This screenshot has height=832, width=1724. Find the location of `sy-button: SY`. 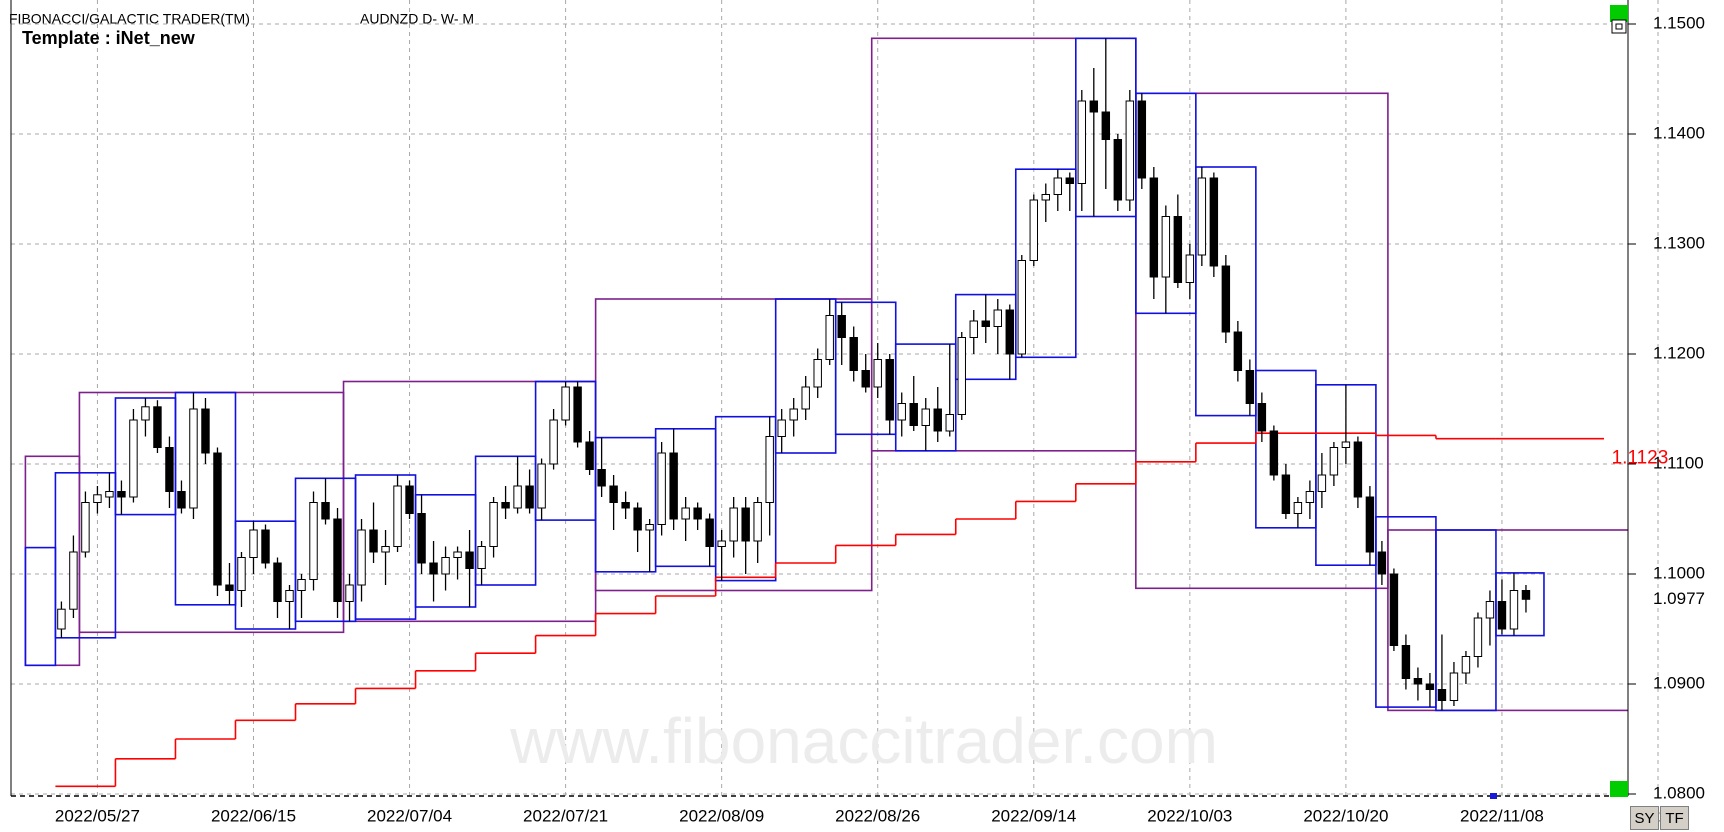

sy-button: SY is located at coordinates (1644, 818).